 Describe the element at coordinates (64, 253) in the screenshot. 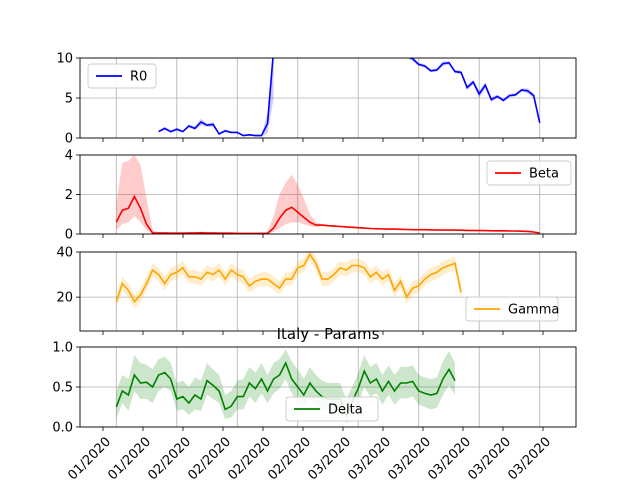

I see `y-tick-label: 40` at that location.